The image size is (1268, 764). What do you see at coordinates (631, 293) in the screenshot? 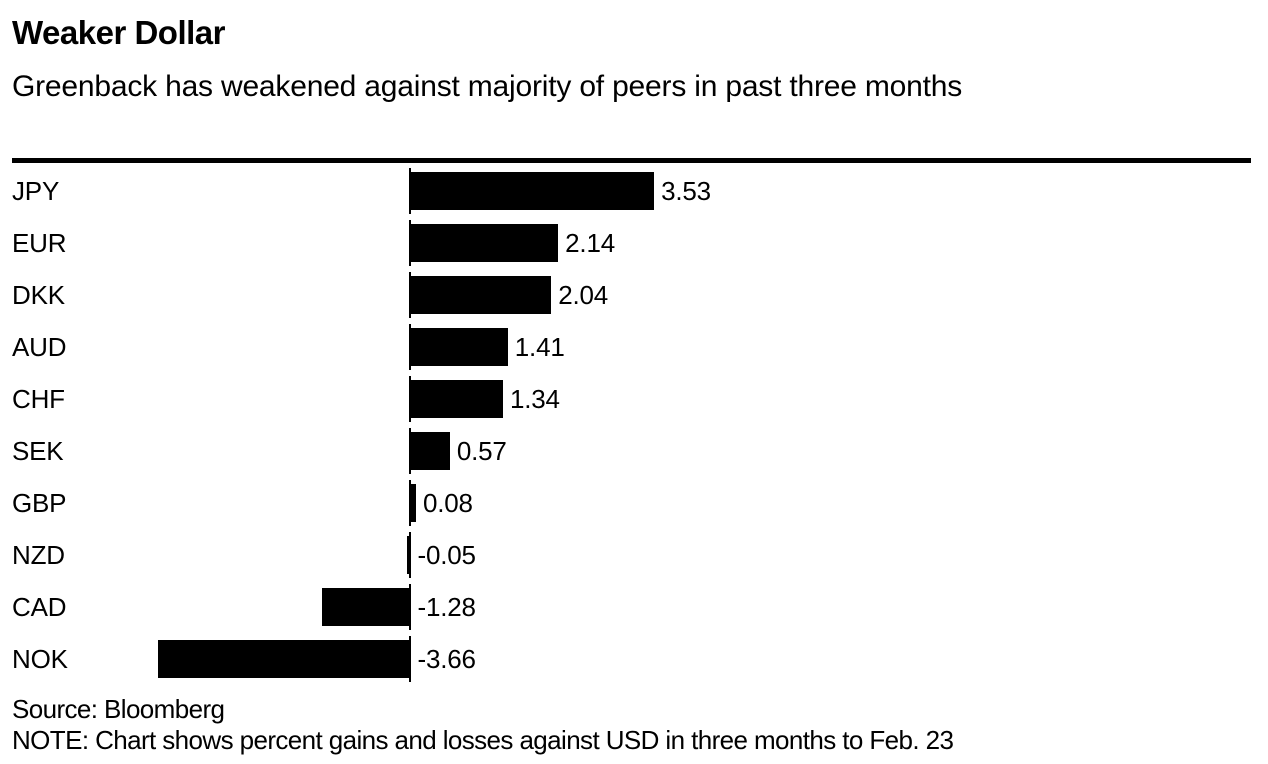
I see `bar-row: DKK 2.04` at bounding box center [631, 293].